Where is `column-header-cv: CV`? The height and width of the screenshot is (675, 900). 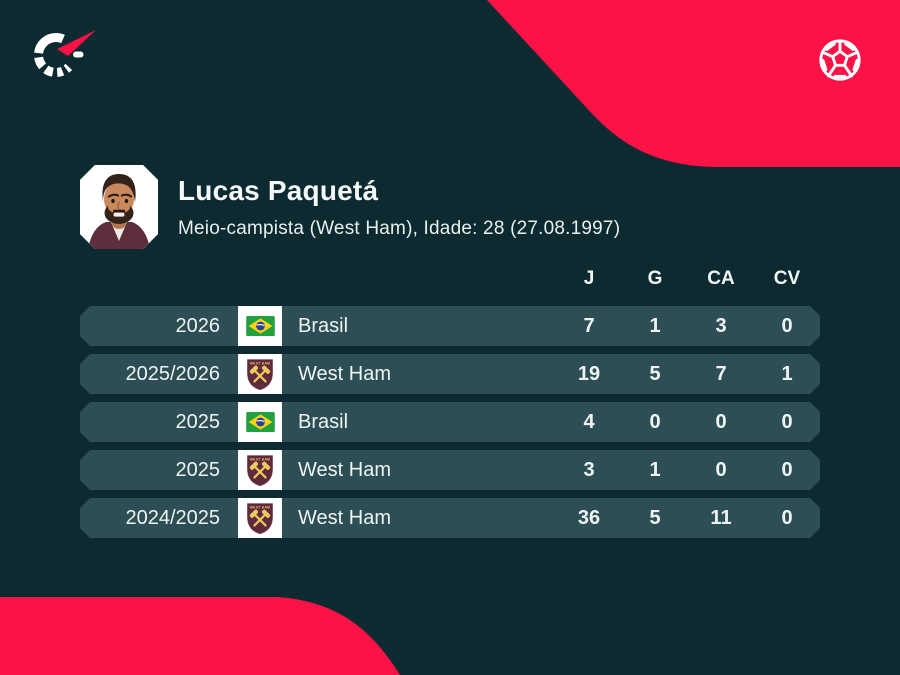
column-header-cv: CV is located at coordinates (787, 278).